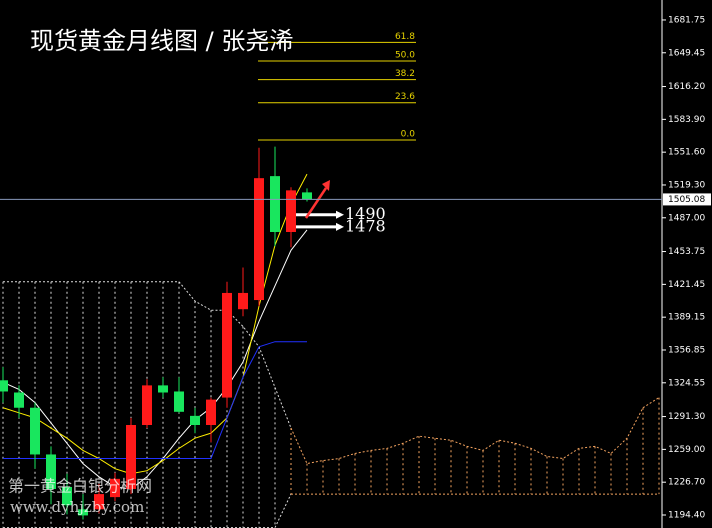  I want to click on y-tick-label: 1649.45, so click(686, 53).